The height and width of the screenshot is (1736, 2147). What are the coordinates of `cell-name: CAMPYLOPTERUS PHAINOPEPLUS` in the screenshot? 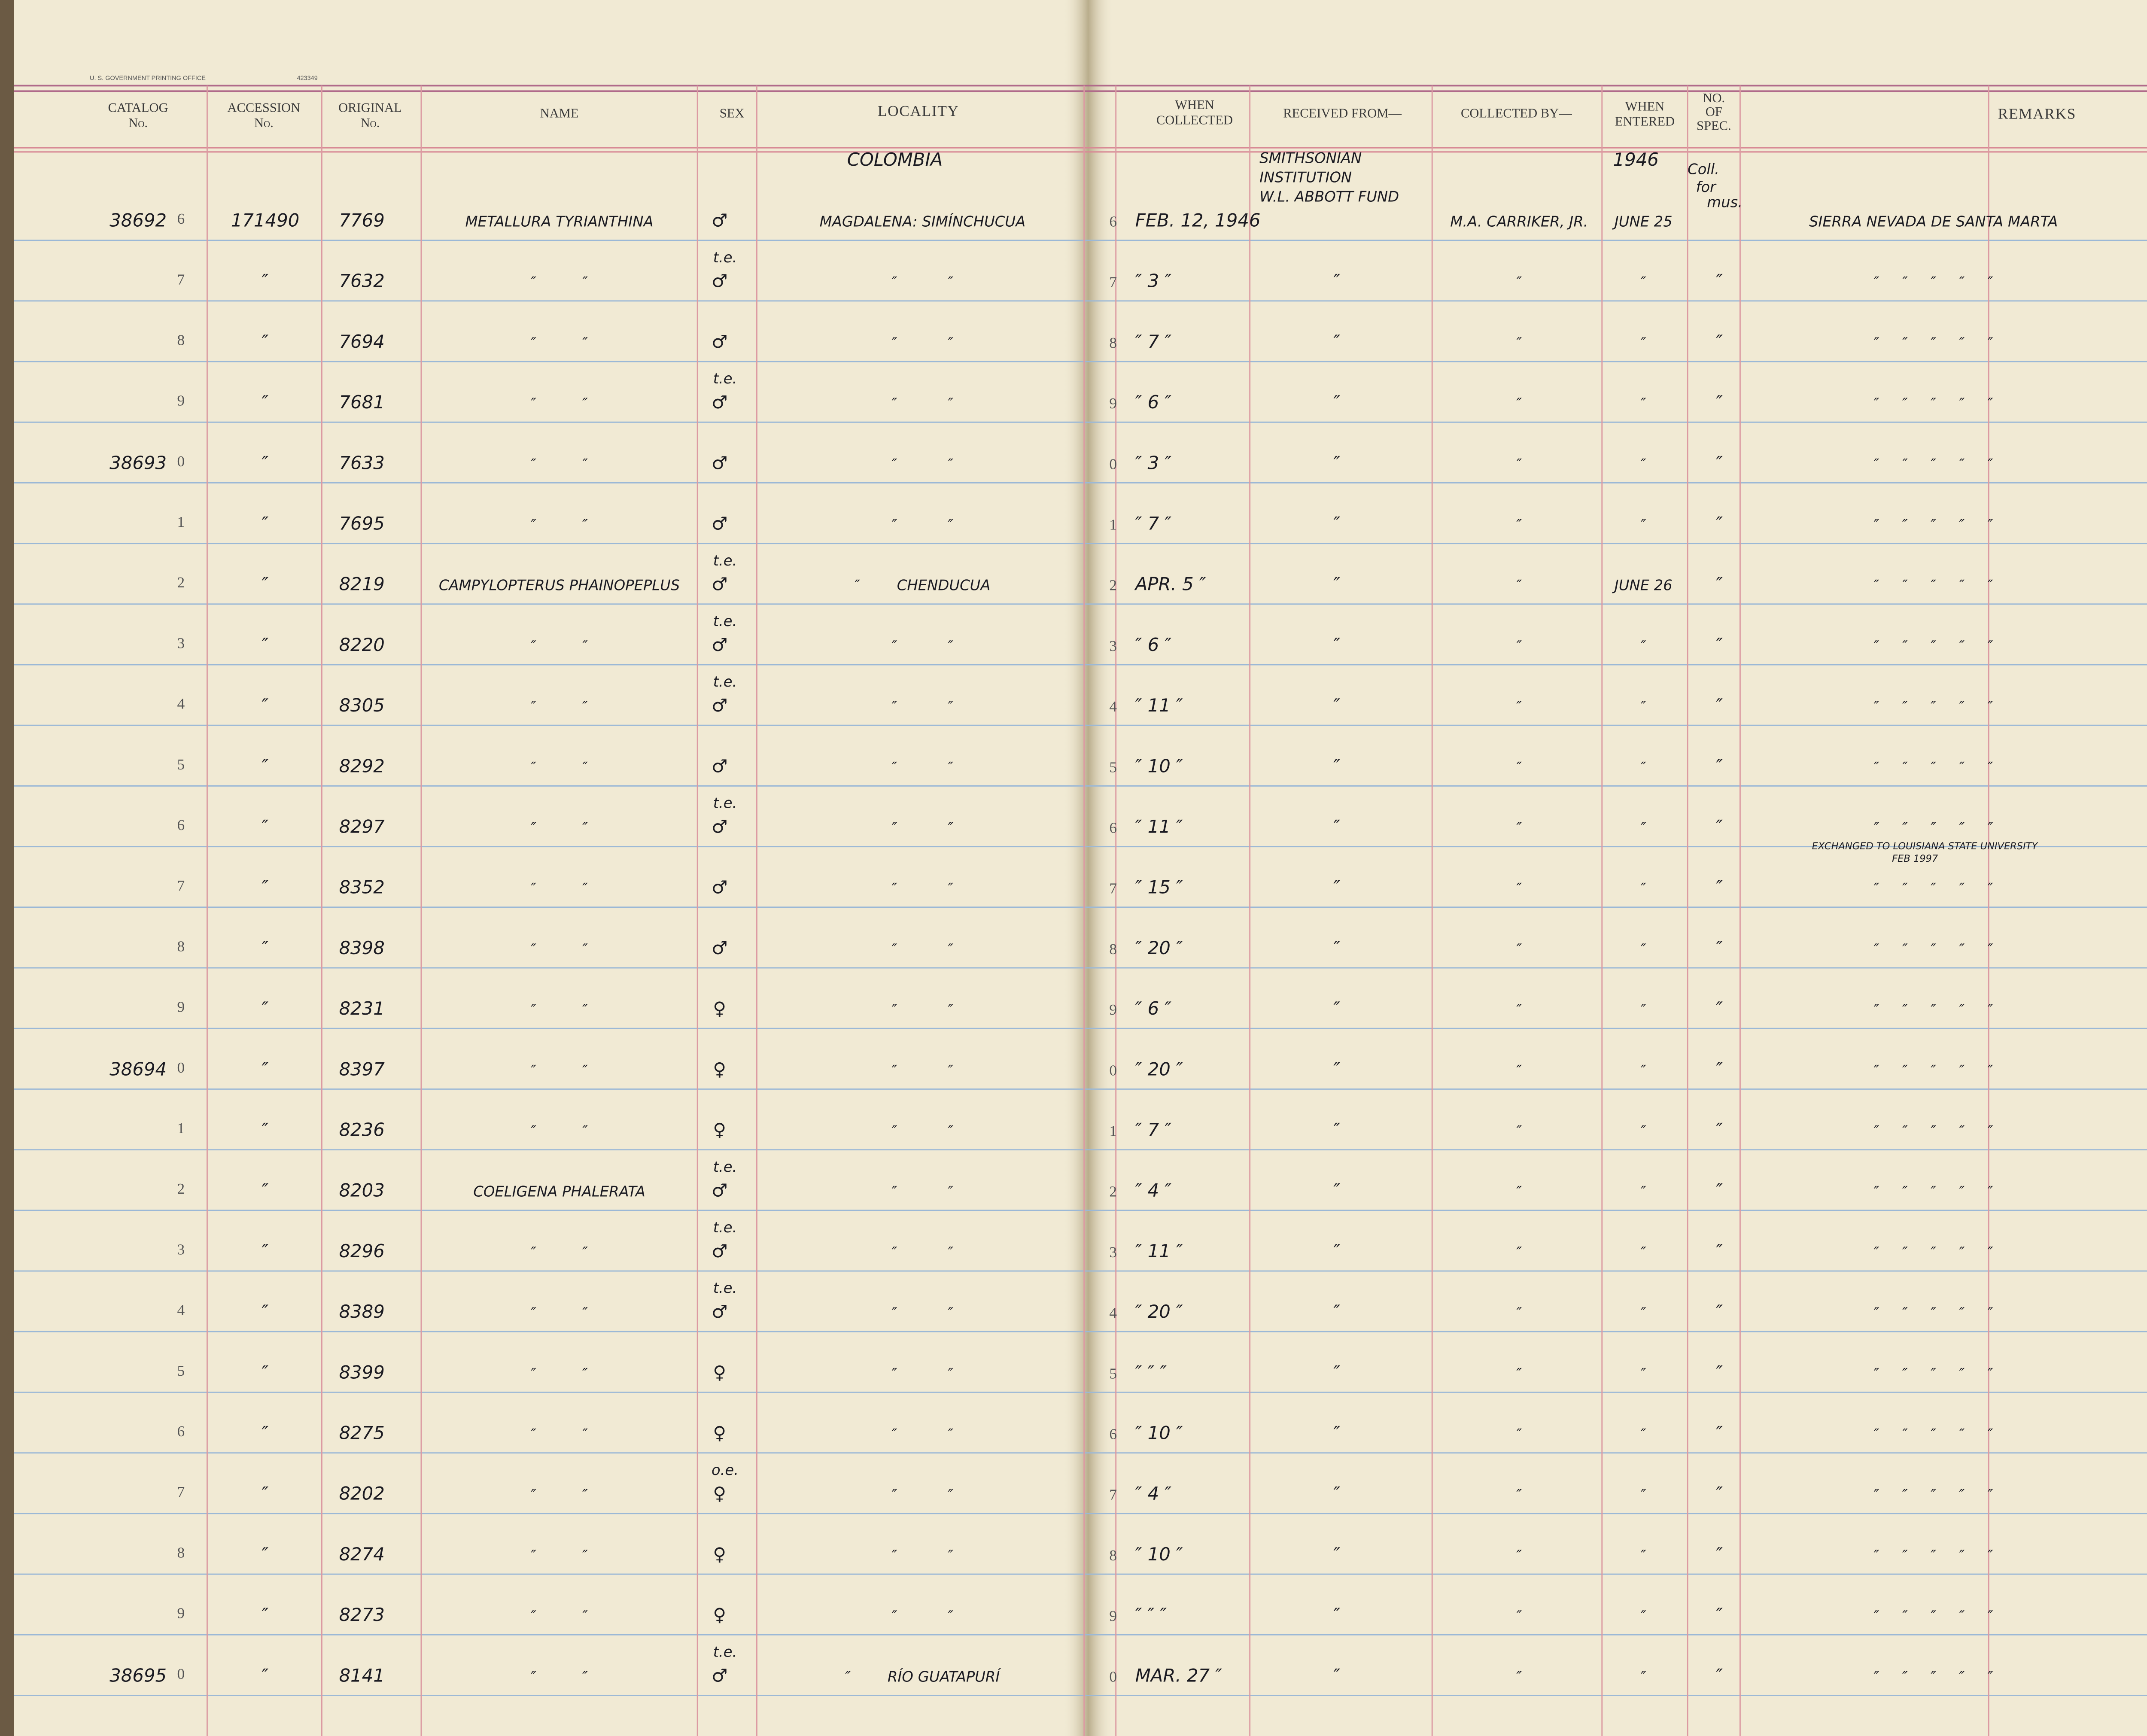 It's located at (559, 585).